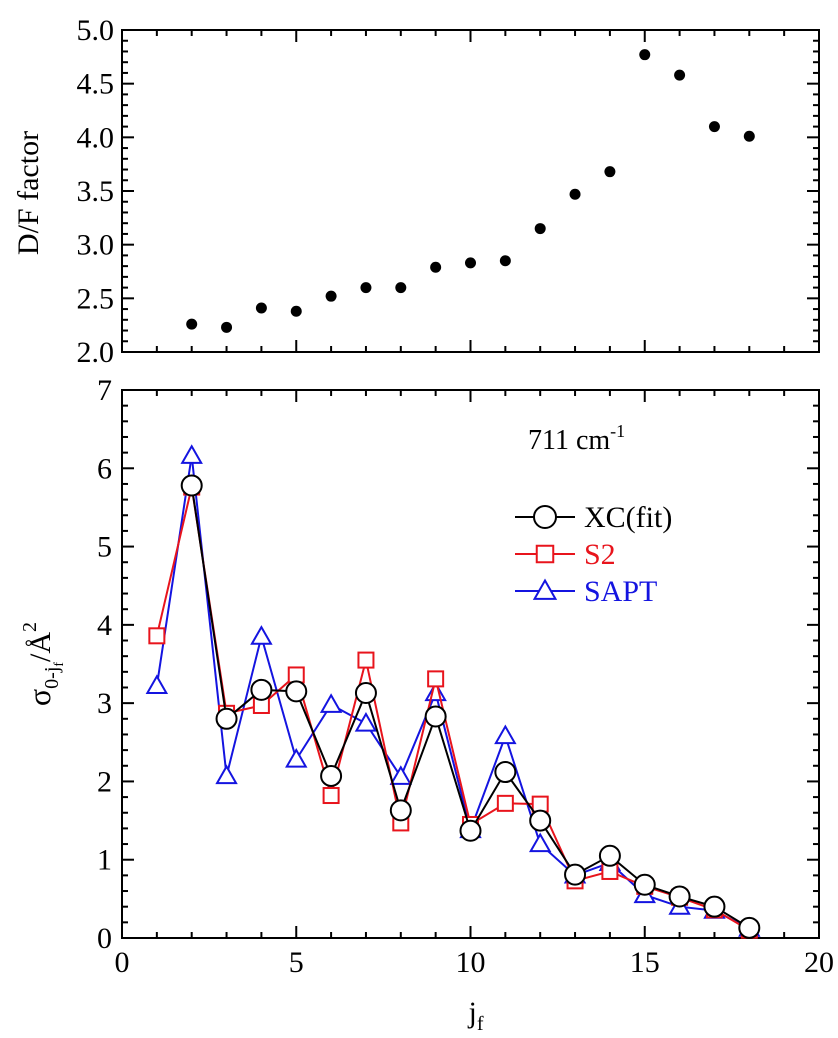 This screenshot has width=838, height=1038. Describe the element at coordinates (28, 193) in the screenshot. I see `top-y-axis-title: D/F factor` at that location.